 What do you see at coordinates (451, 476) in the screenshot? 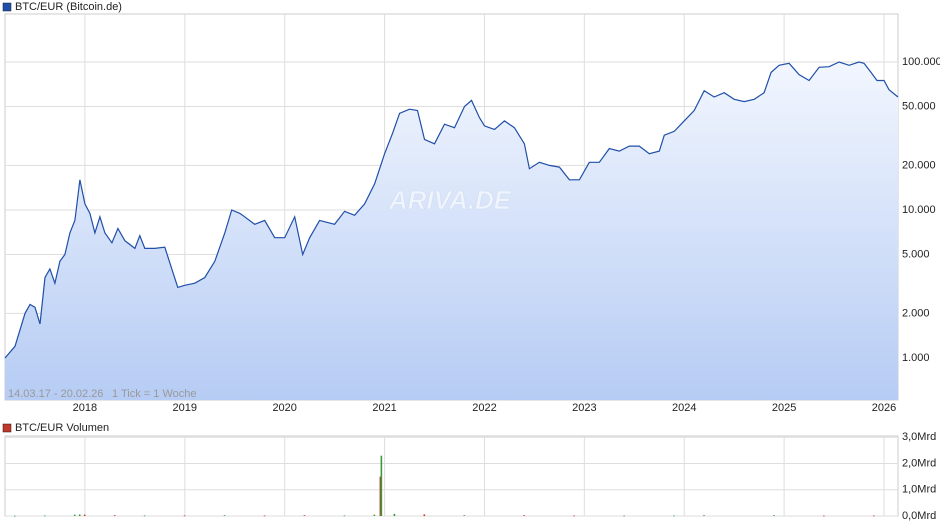
I see `plot-area` at bounding box center [451, 476].